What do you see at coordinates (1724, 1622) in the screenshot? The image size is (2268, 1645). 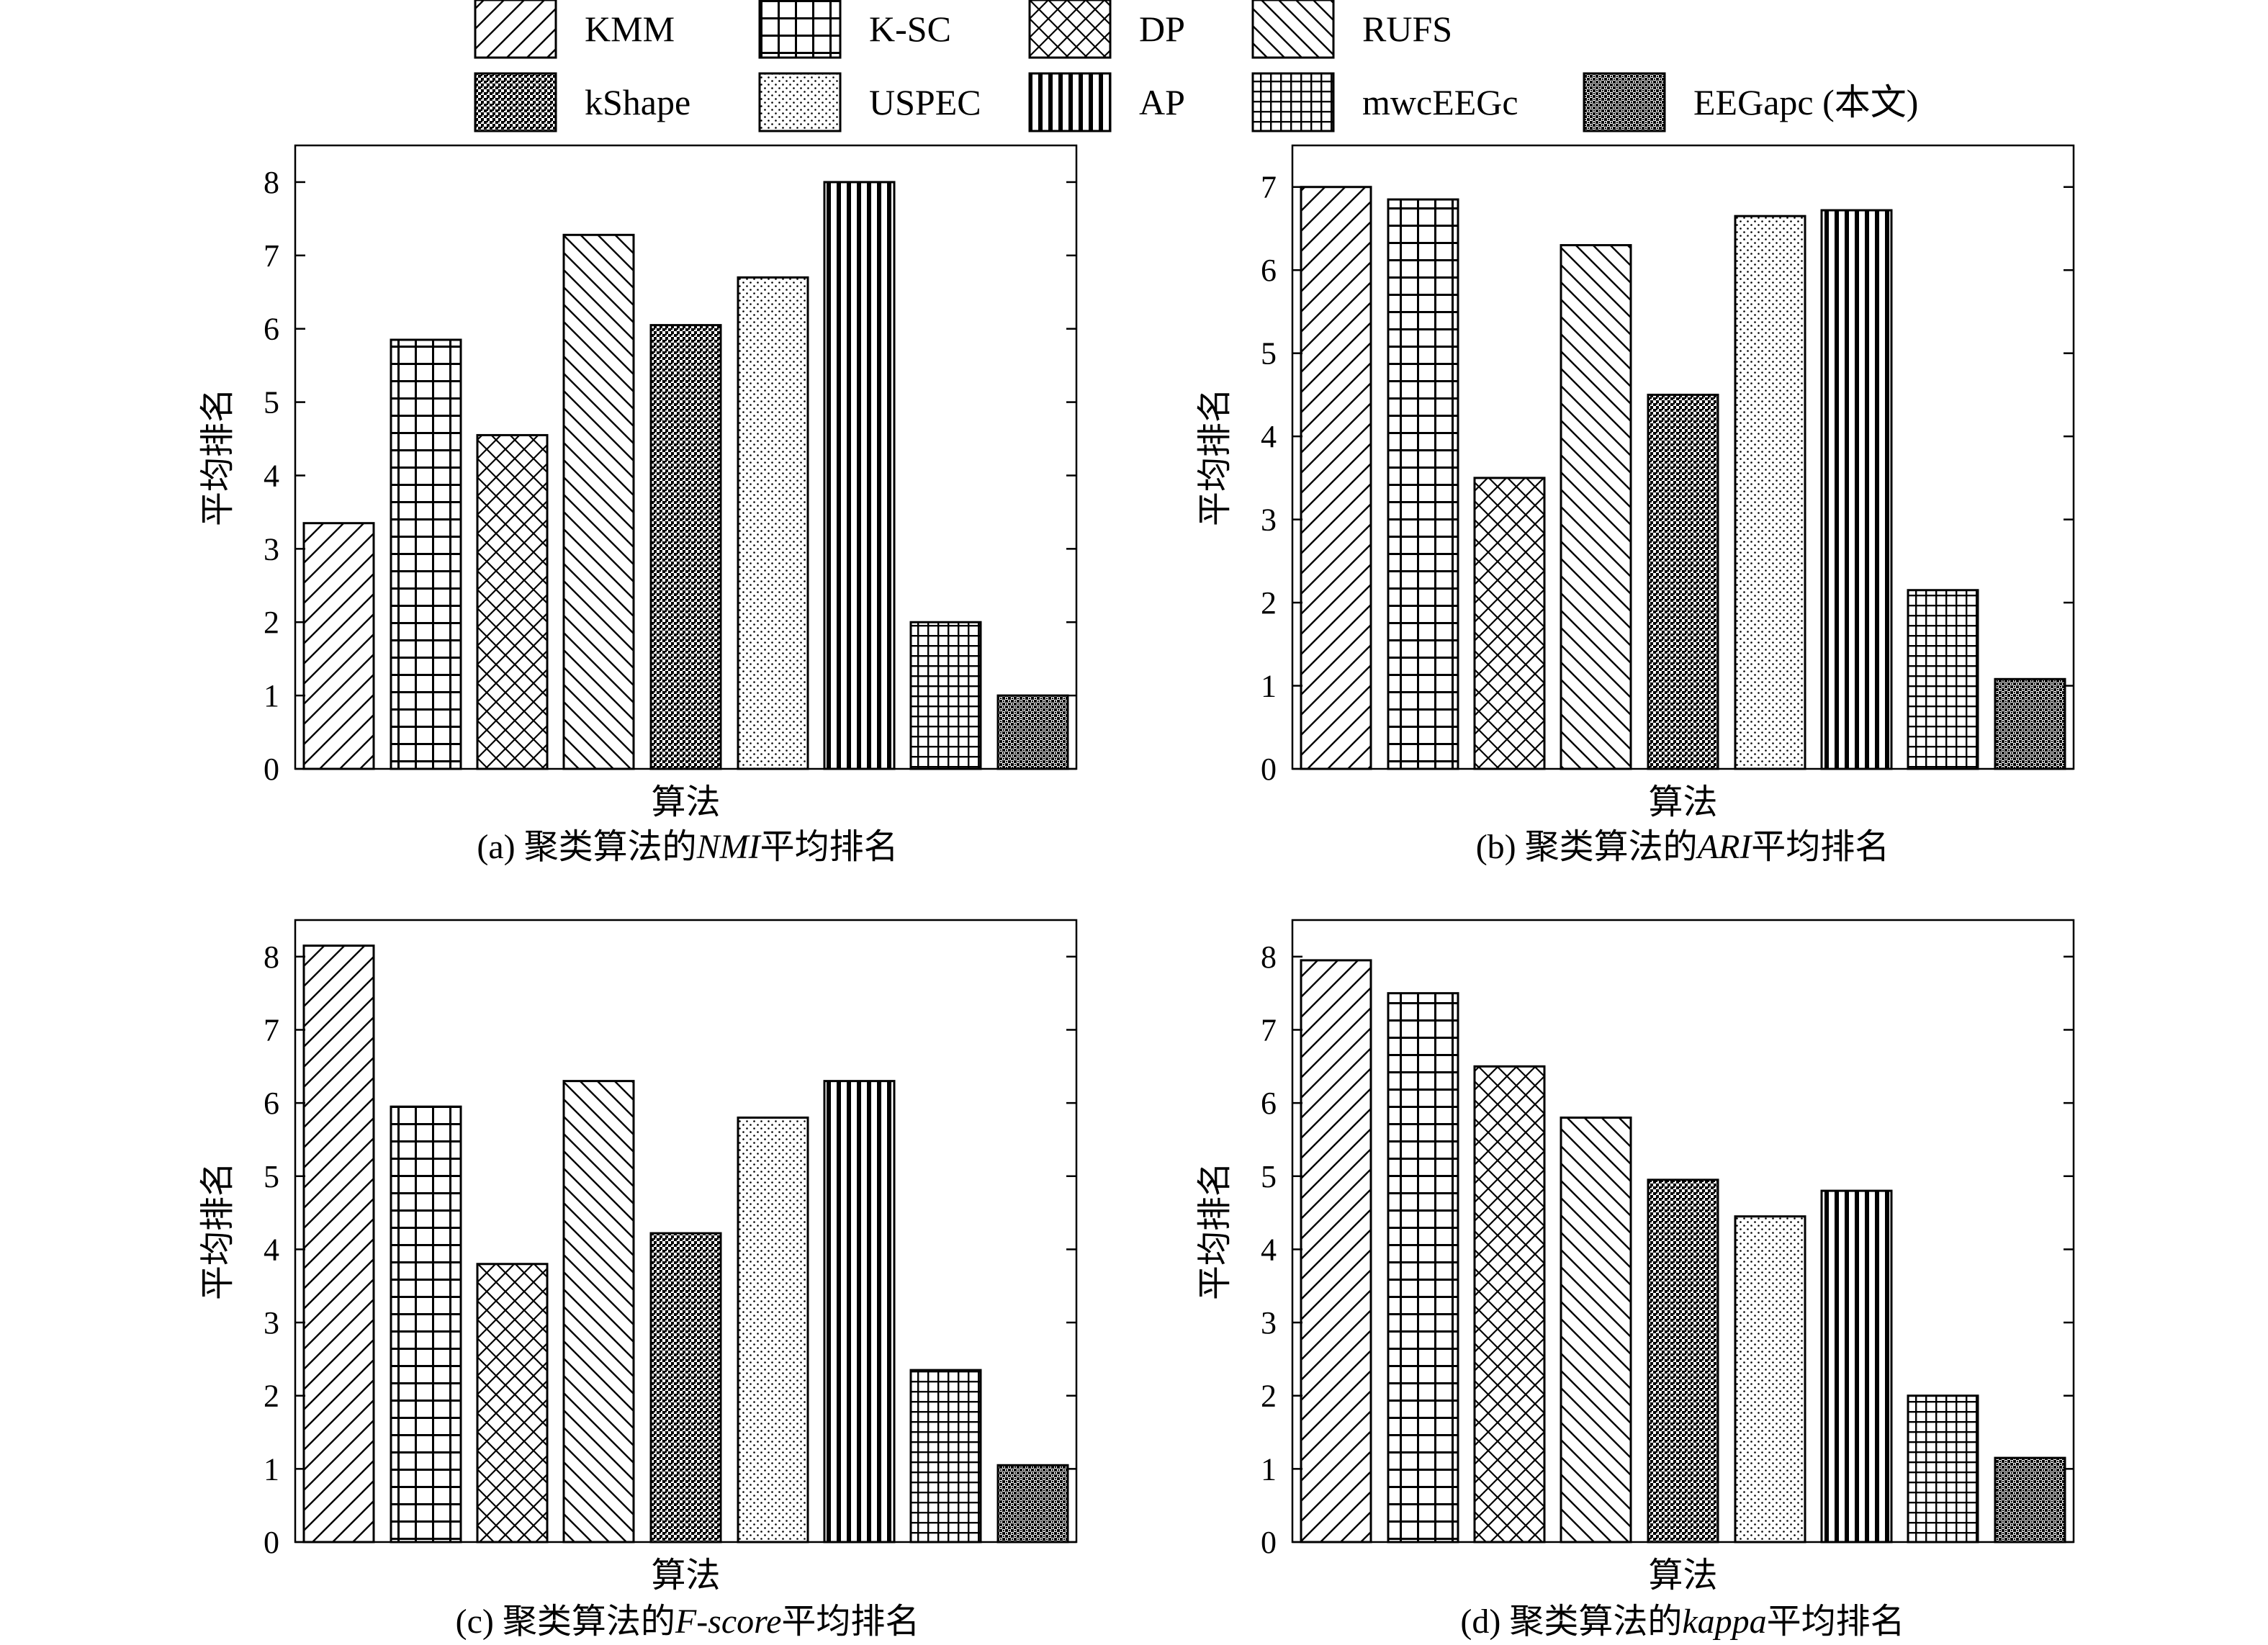 I see `caption-metric: kappa` at bounding box center [1724, 1622].